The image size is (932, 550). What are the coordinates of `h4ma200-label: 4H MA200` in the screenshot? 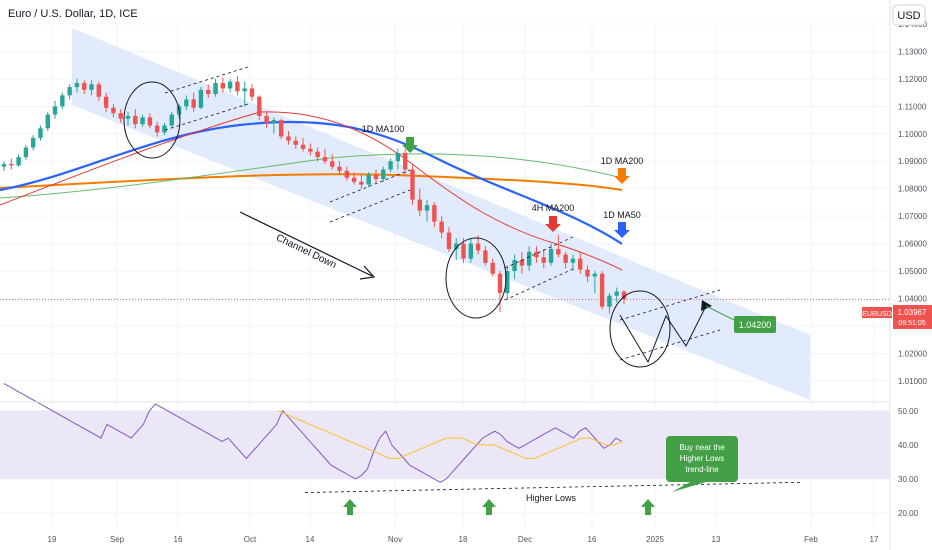 It's located at (553, 208).